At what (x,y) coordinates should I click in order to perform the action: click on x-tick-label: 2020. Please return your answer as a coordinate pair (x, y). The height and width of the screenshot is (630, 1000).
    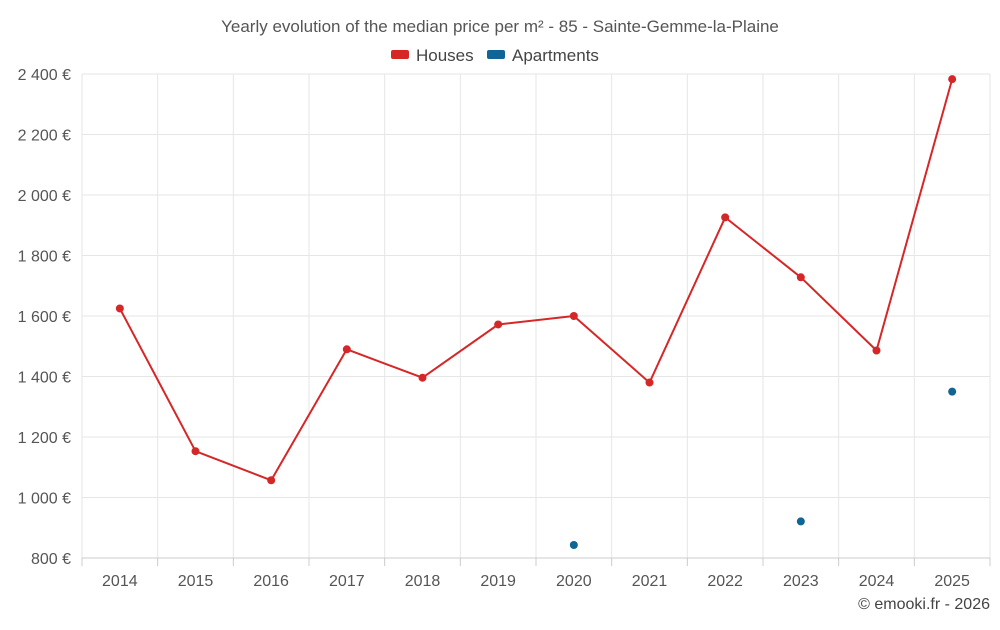
    Looking at the image, I should click on (574, 581).